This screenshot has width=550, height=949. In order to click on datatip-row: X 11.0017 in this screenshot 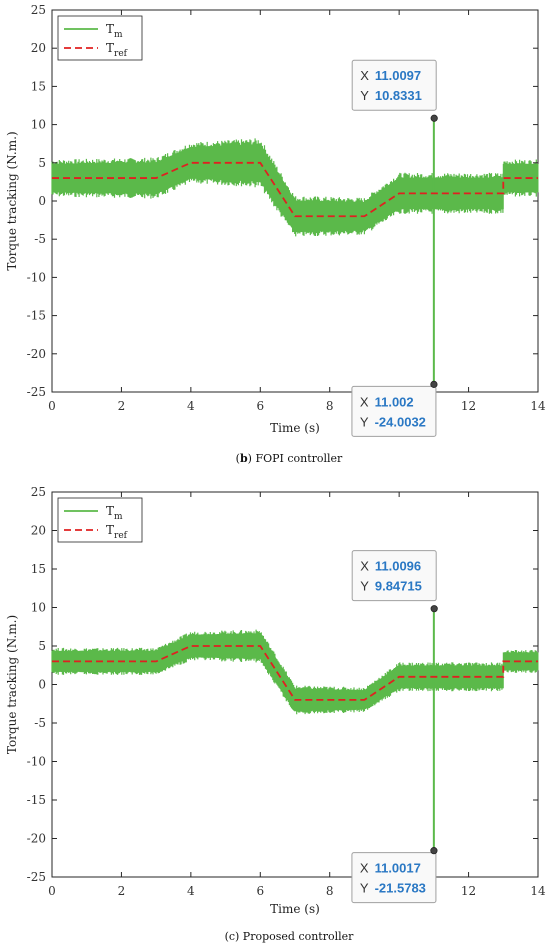, I will do `click(390, 868)`.